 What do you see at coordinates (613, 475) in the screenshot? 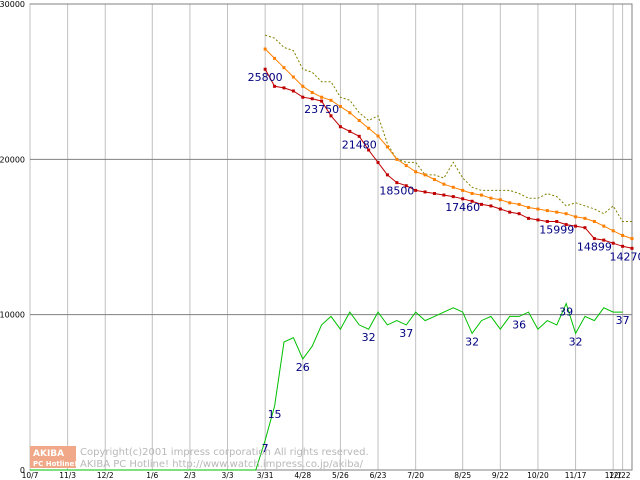
I see `x-tick-label: 12/1` at bounding box center [613, 475].